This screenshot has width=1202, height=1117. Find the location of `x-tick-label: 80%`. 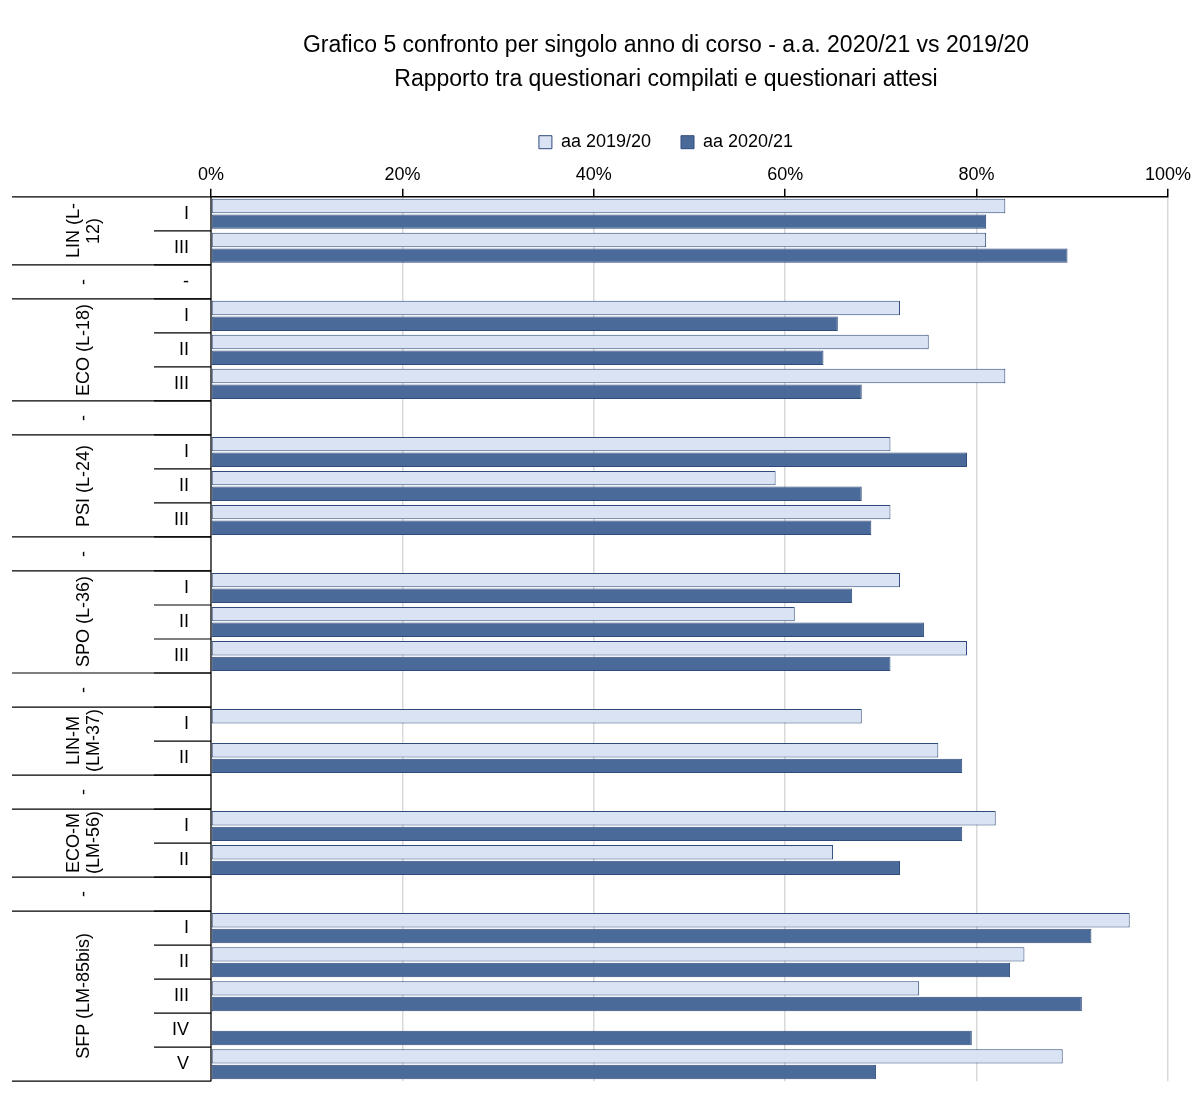

x-tick-label: 80% is located at coordinates (976, 173).